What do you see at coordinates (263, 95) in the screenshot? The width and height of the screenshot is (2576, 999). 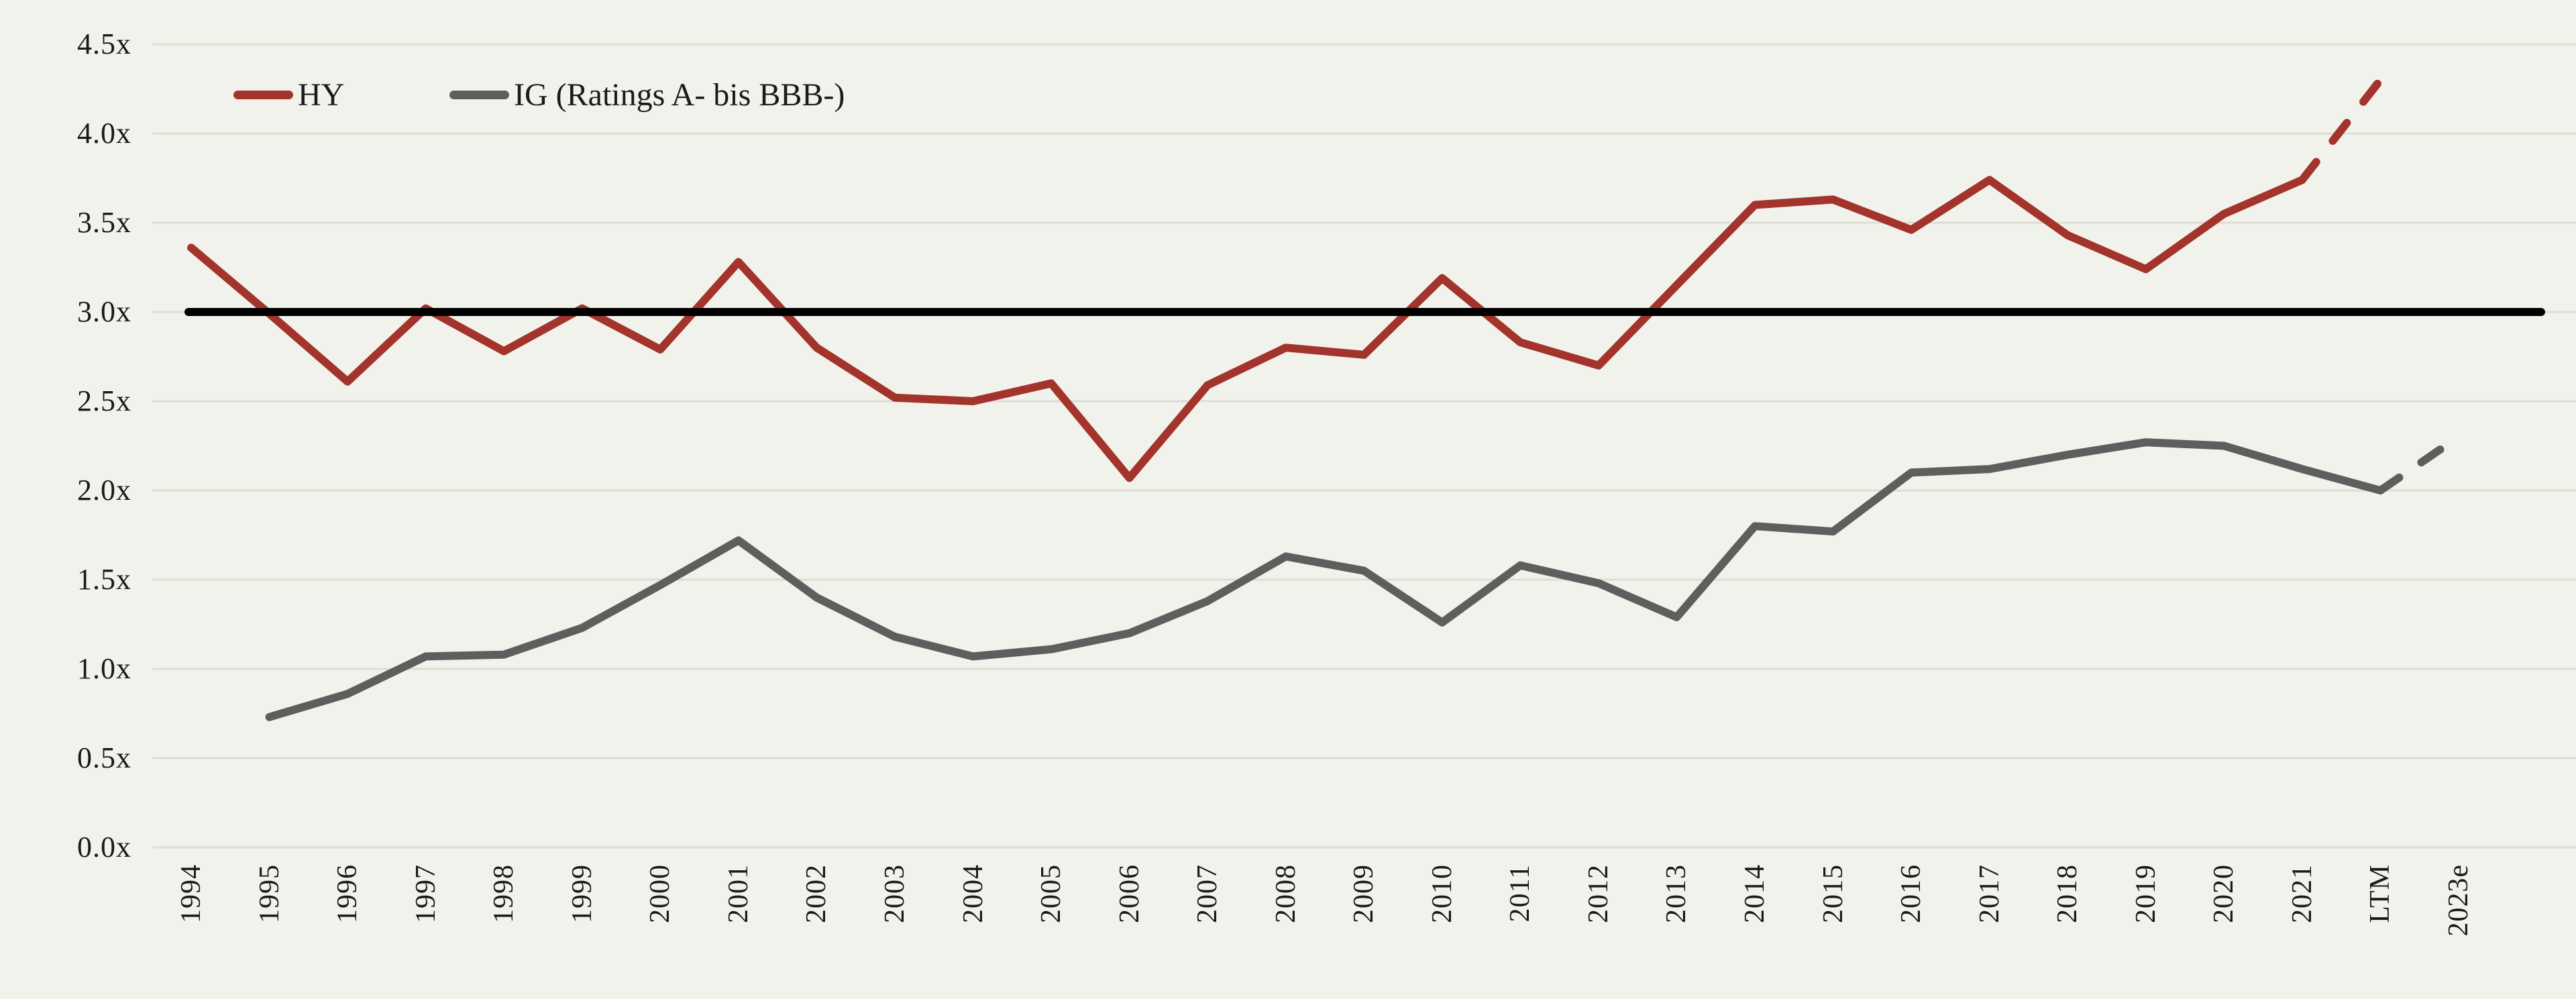 I see `legend-swatch-hy` at bounding box center [263, 95].